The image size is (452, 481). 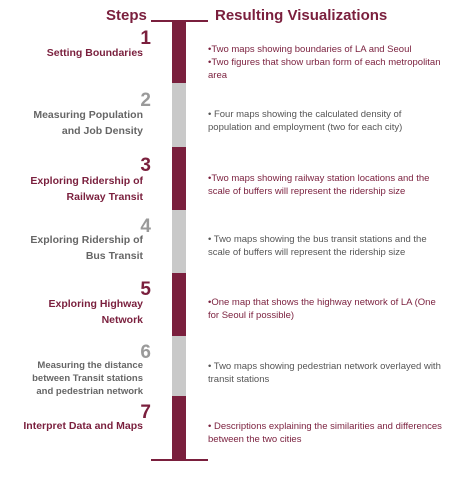 I want to click on step-number-1: 1, so click(x=145, y=38).